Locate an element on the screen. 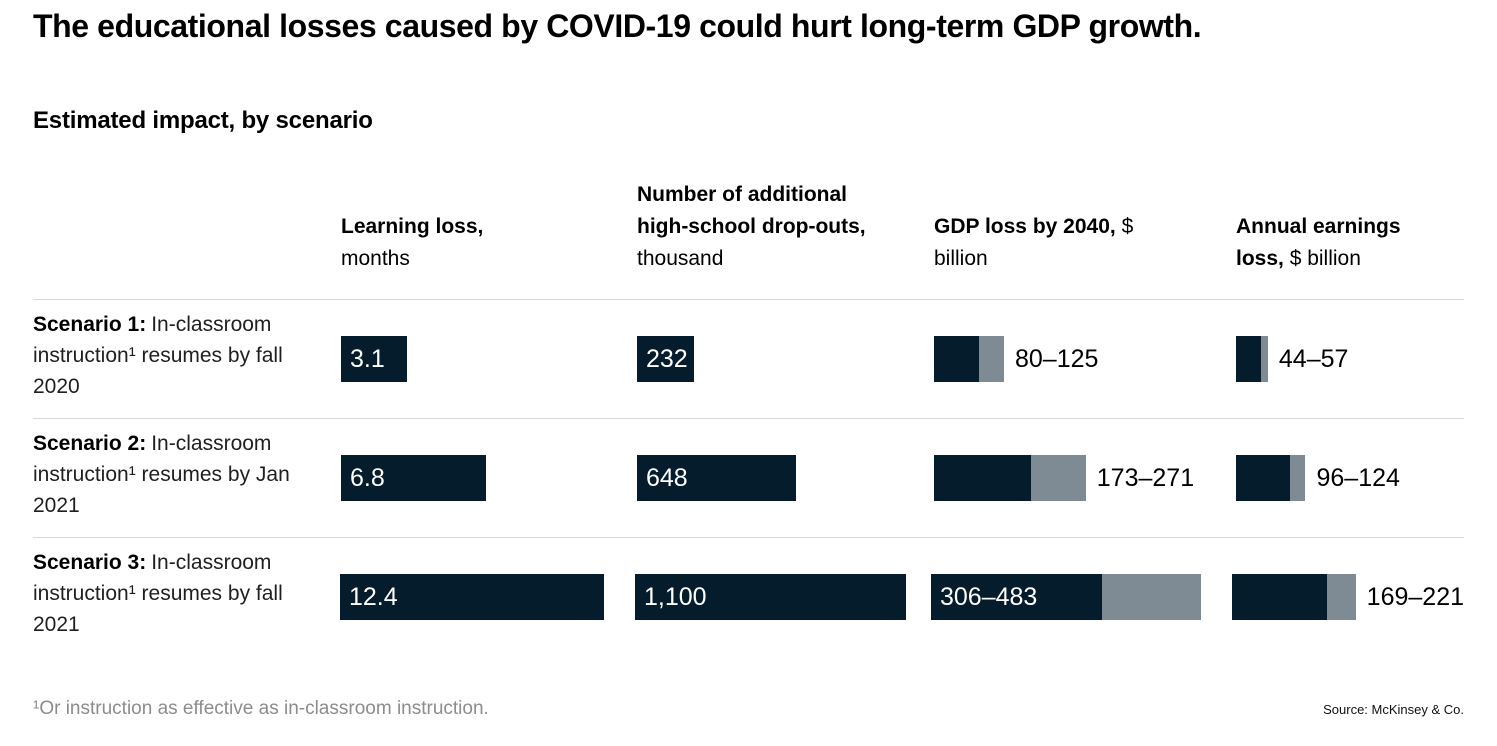 The image size is (1497, 746). scenario-2-dropouts-cell: 648 is located at coordinates (785, 478).